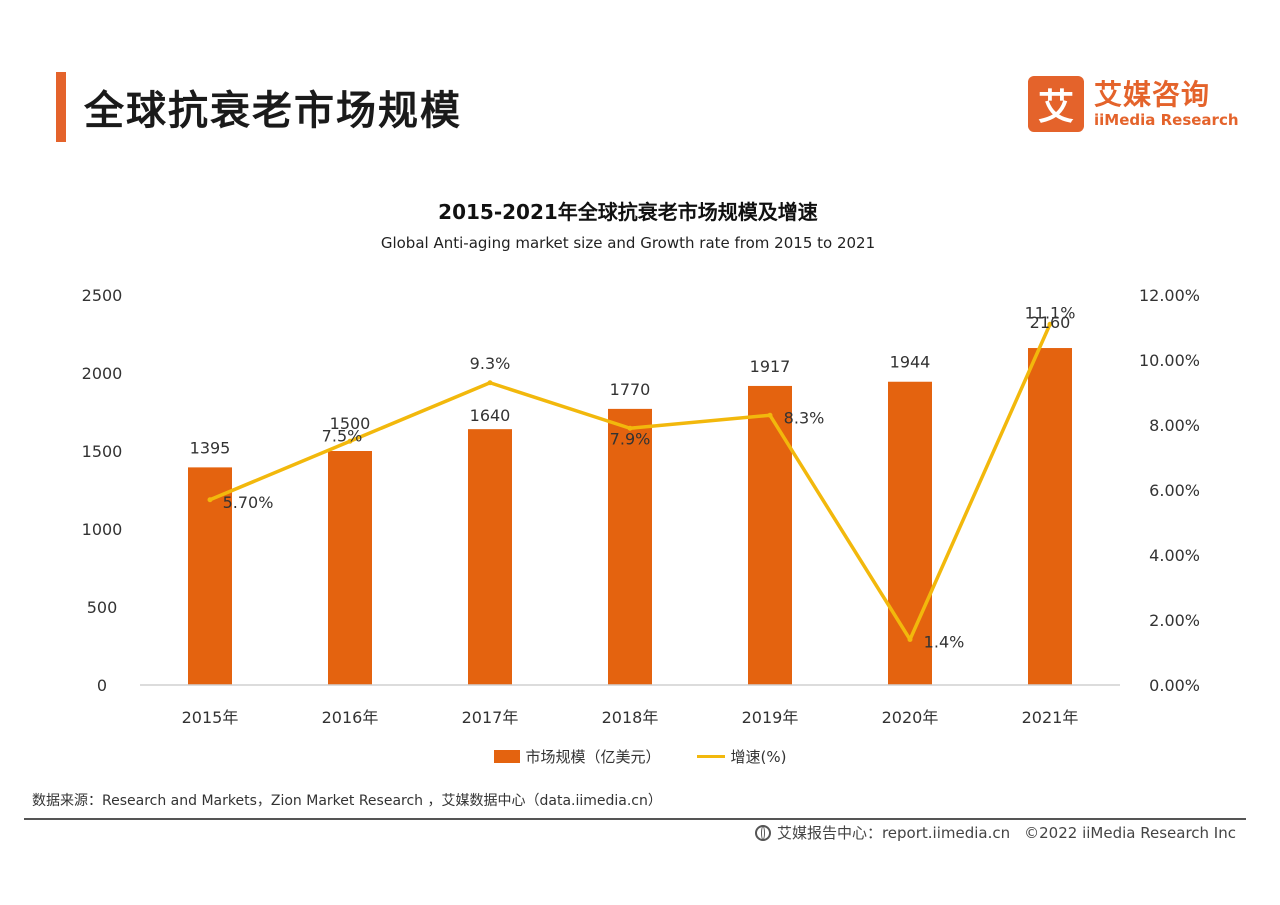 This screenshot has height=905, width=1280. I want to click on legend-item-market-size: 市场规模（亿美元）, so click(577, 756).